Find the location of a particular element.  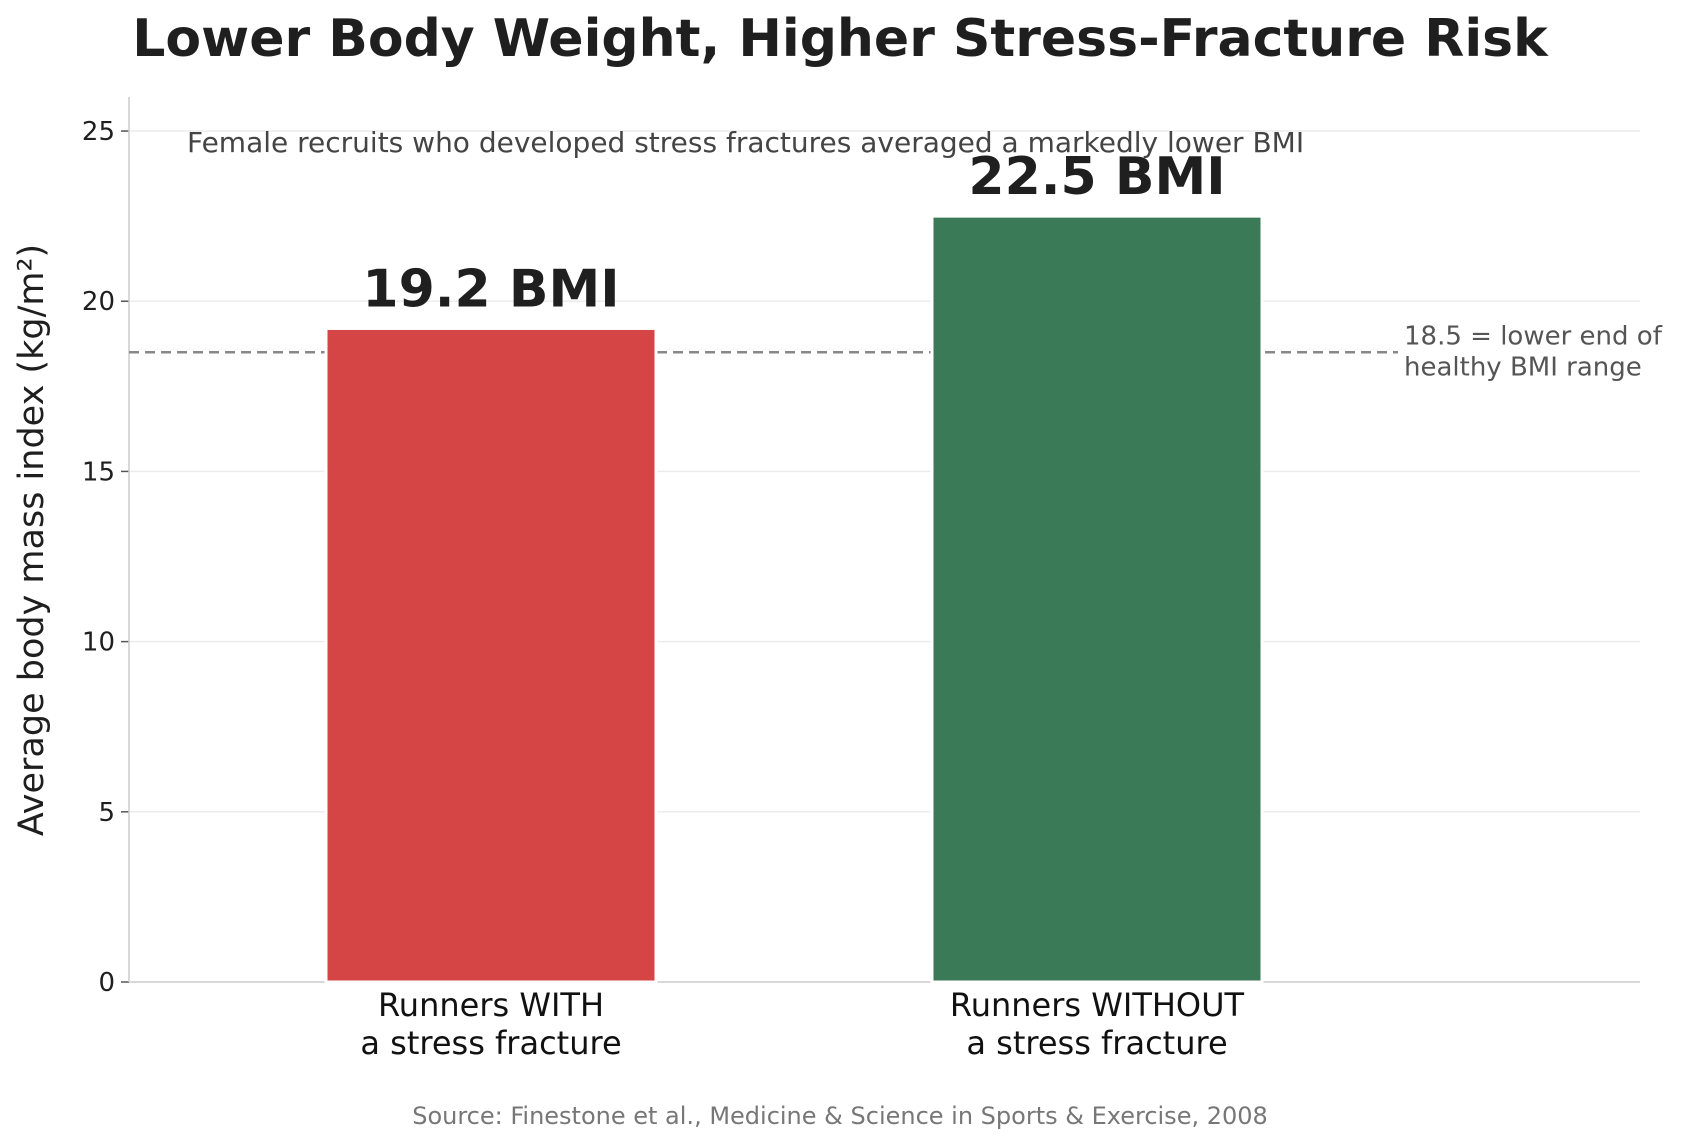

reference-line-label: 18.5 = lower end of is located at coordinates (1533, 336).